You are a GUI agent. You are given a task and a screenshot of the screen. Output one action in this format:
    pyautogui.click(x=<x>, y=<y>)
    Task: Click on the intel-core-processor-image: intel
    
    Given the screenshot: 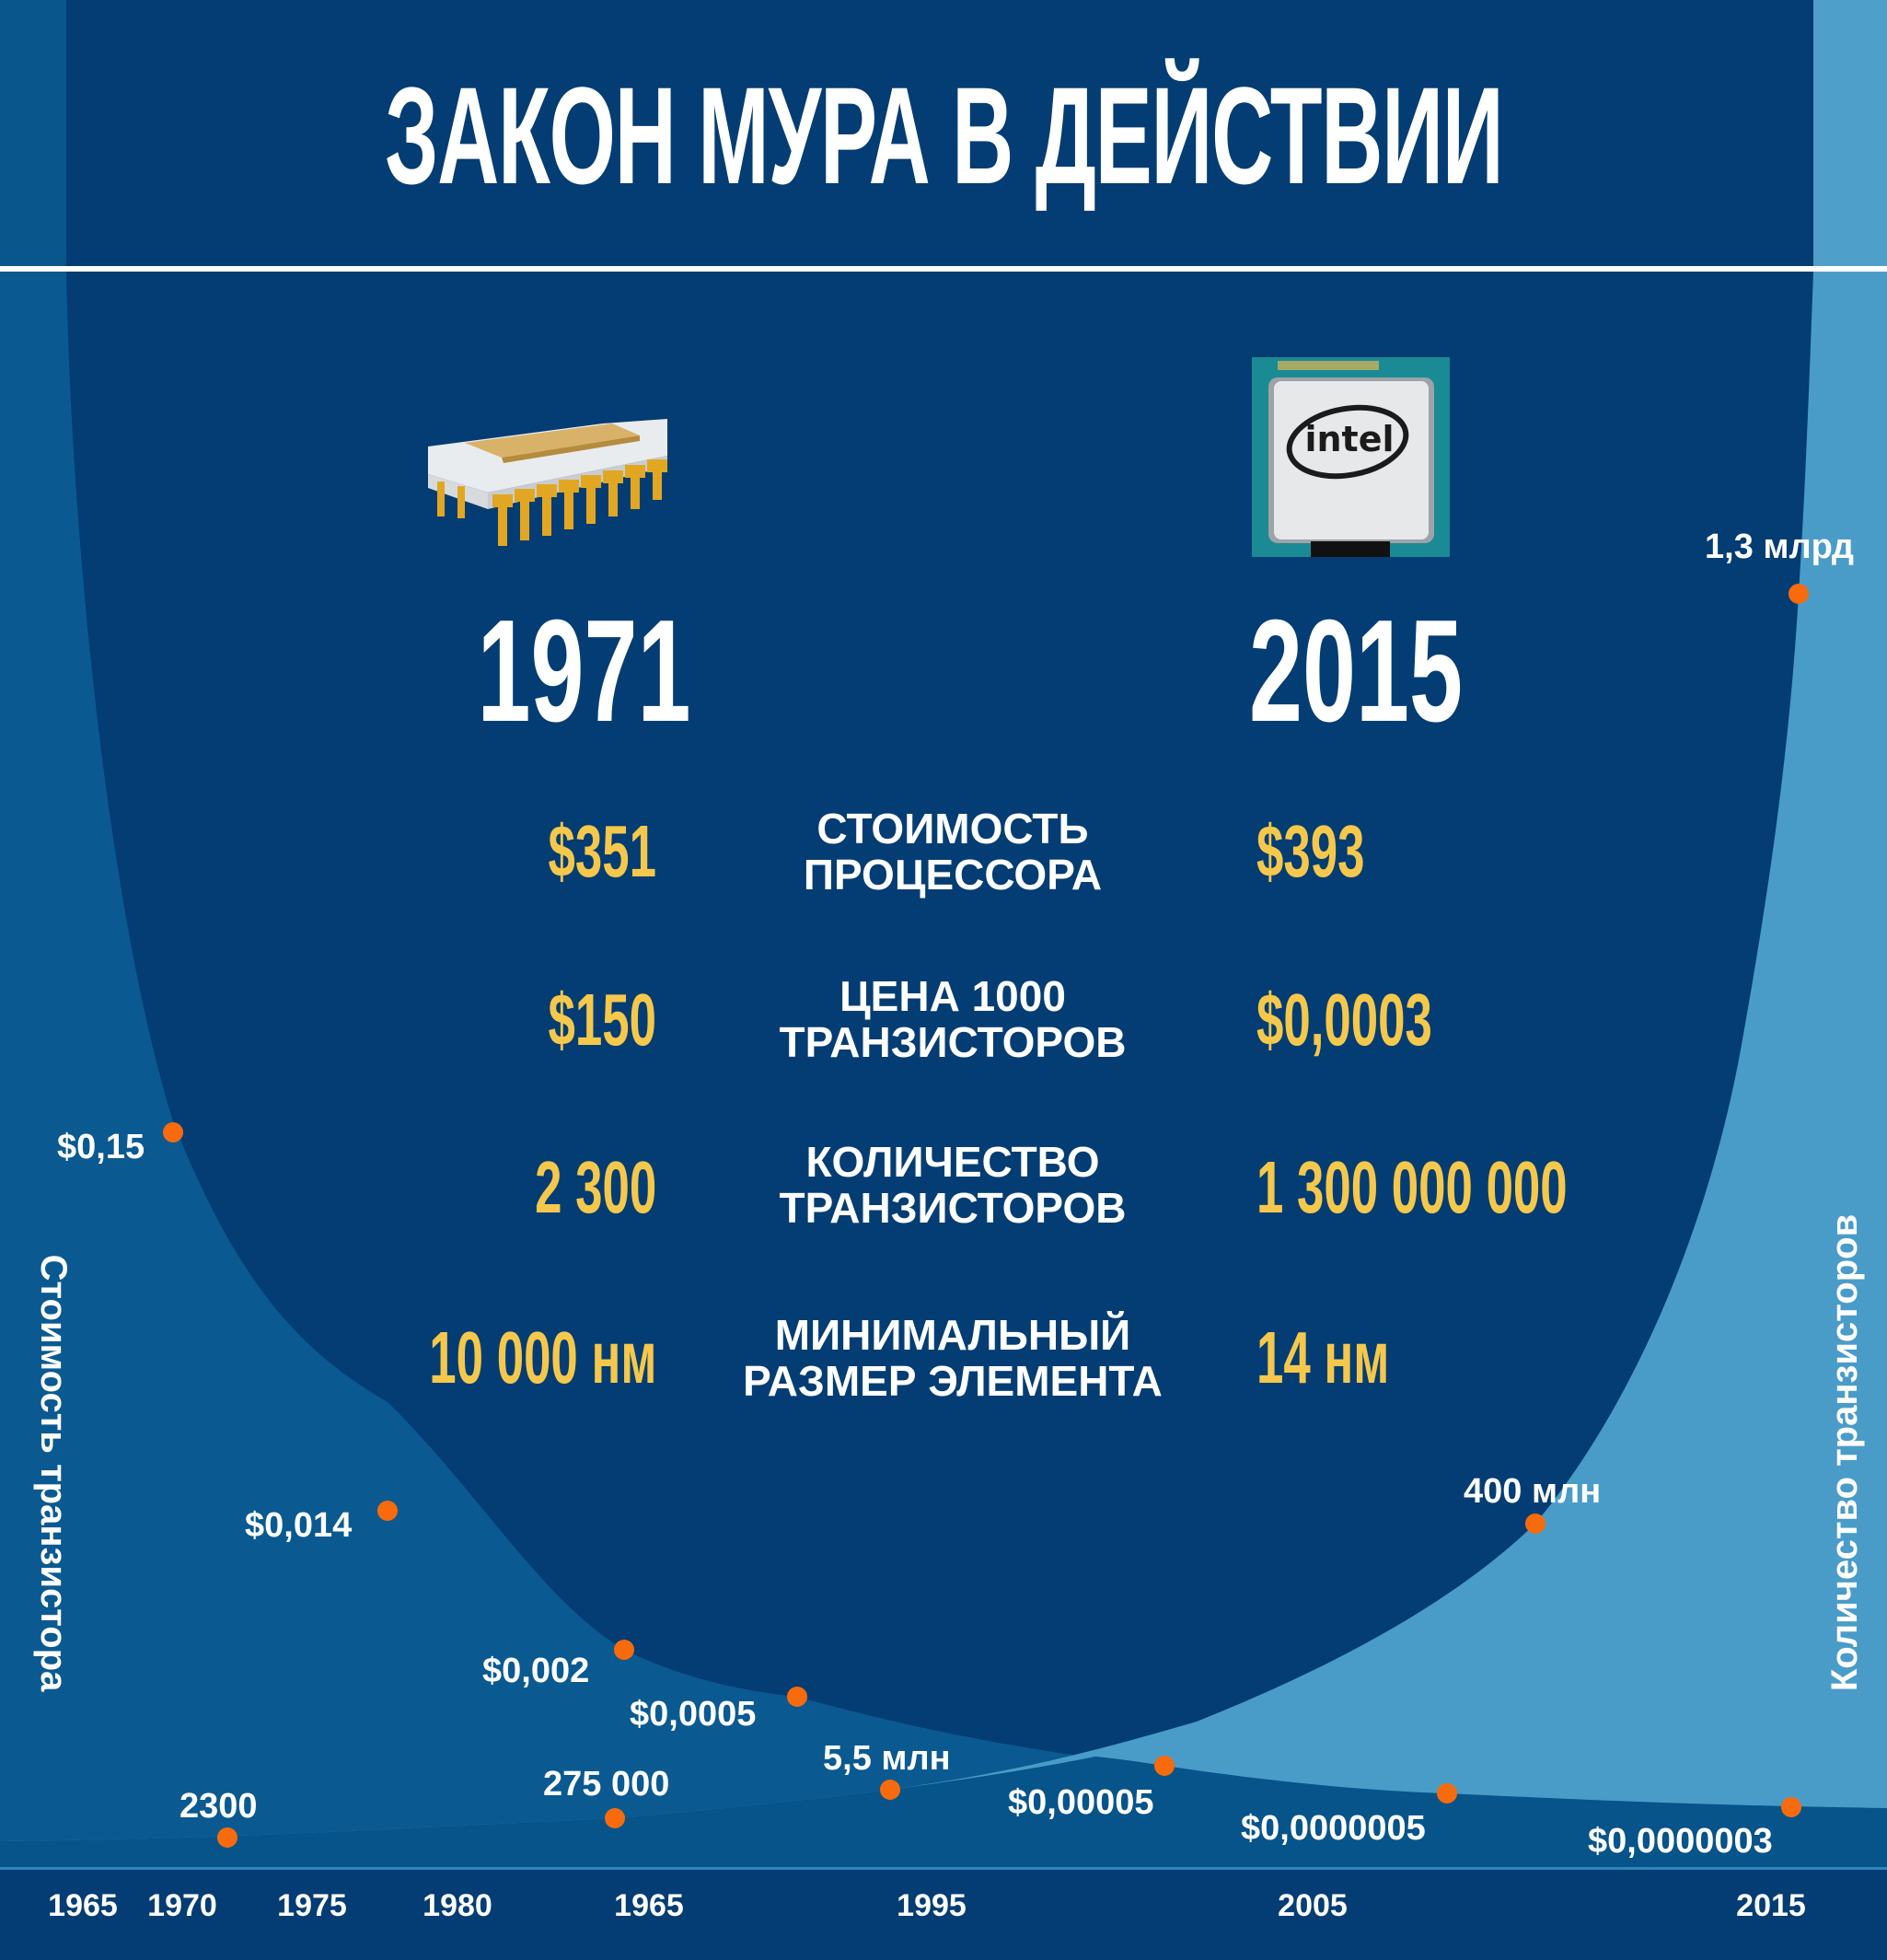 What is the action you would take?
    pyautogui.click(x=1351, y=457)
    